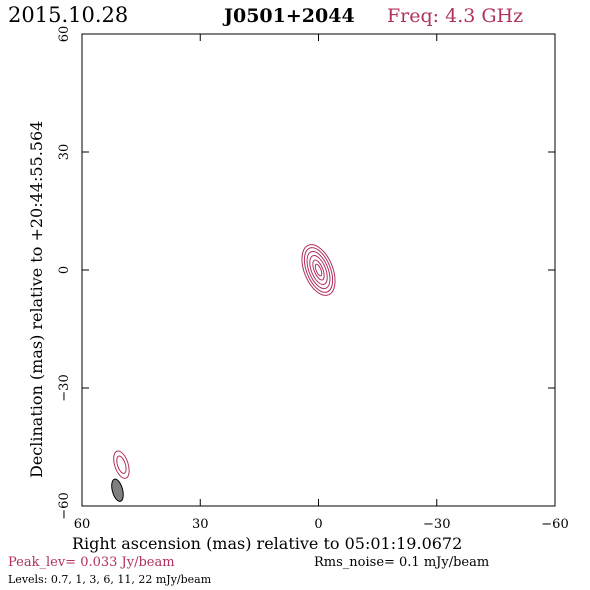 The width and height of the screenshot is (590, 590). I want to click on main-component-contour, so click(318, 270).